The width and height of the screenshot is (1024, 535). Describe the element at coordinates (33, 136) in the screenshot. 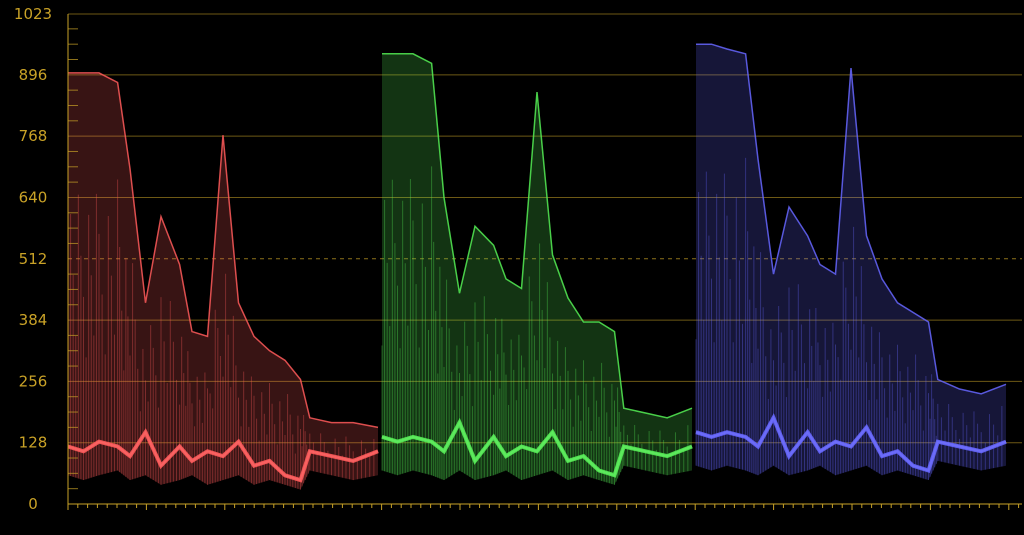

I see `y-tick-label-768: 768` at that location.